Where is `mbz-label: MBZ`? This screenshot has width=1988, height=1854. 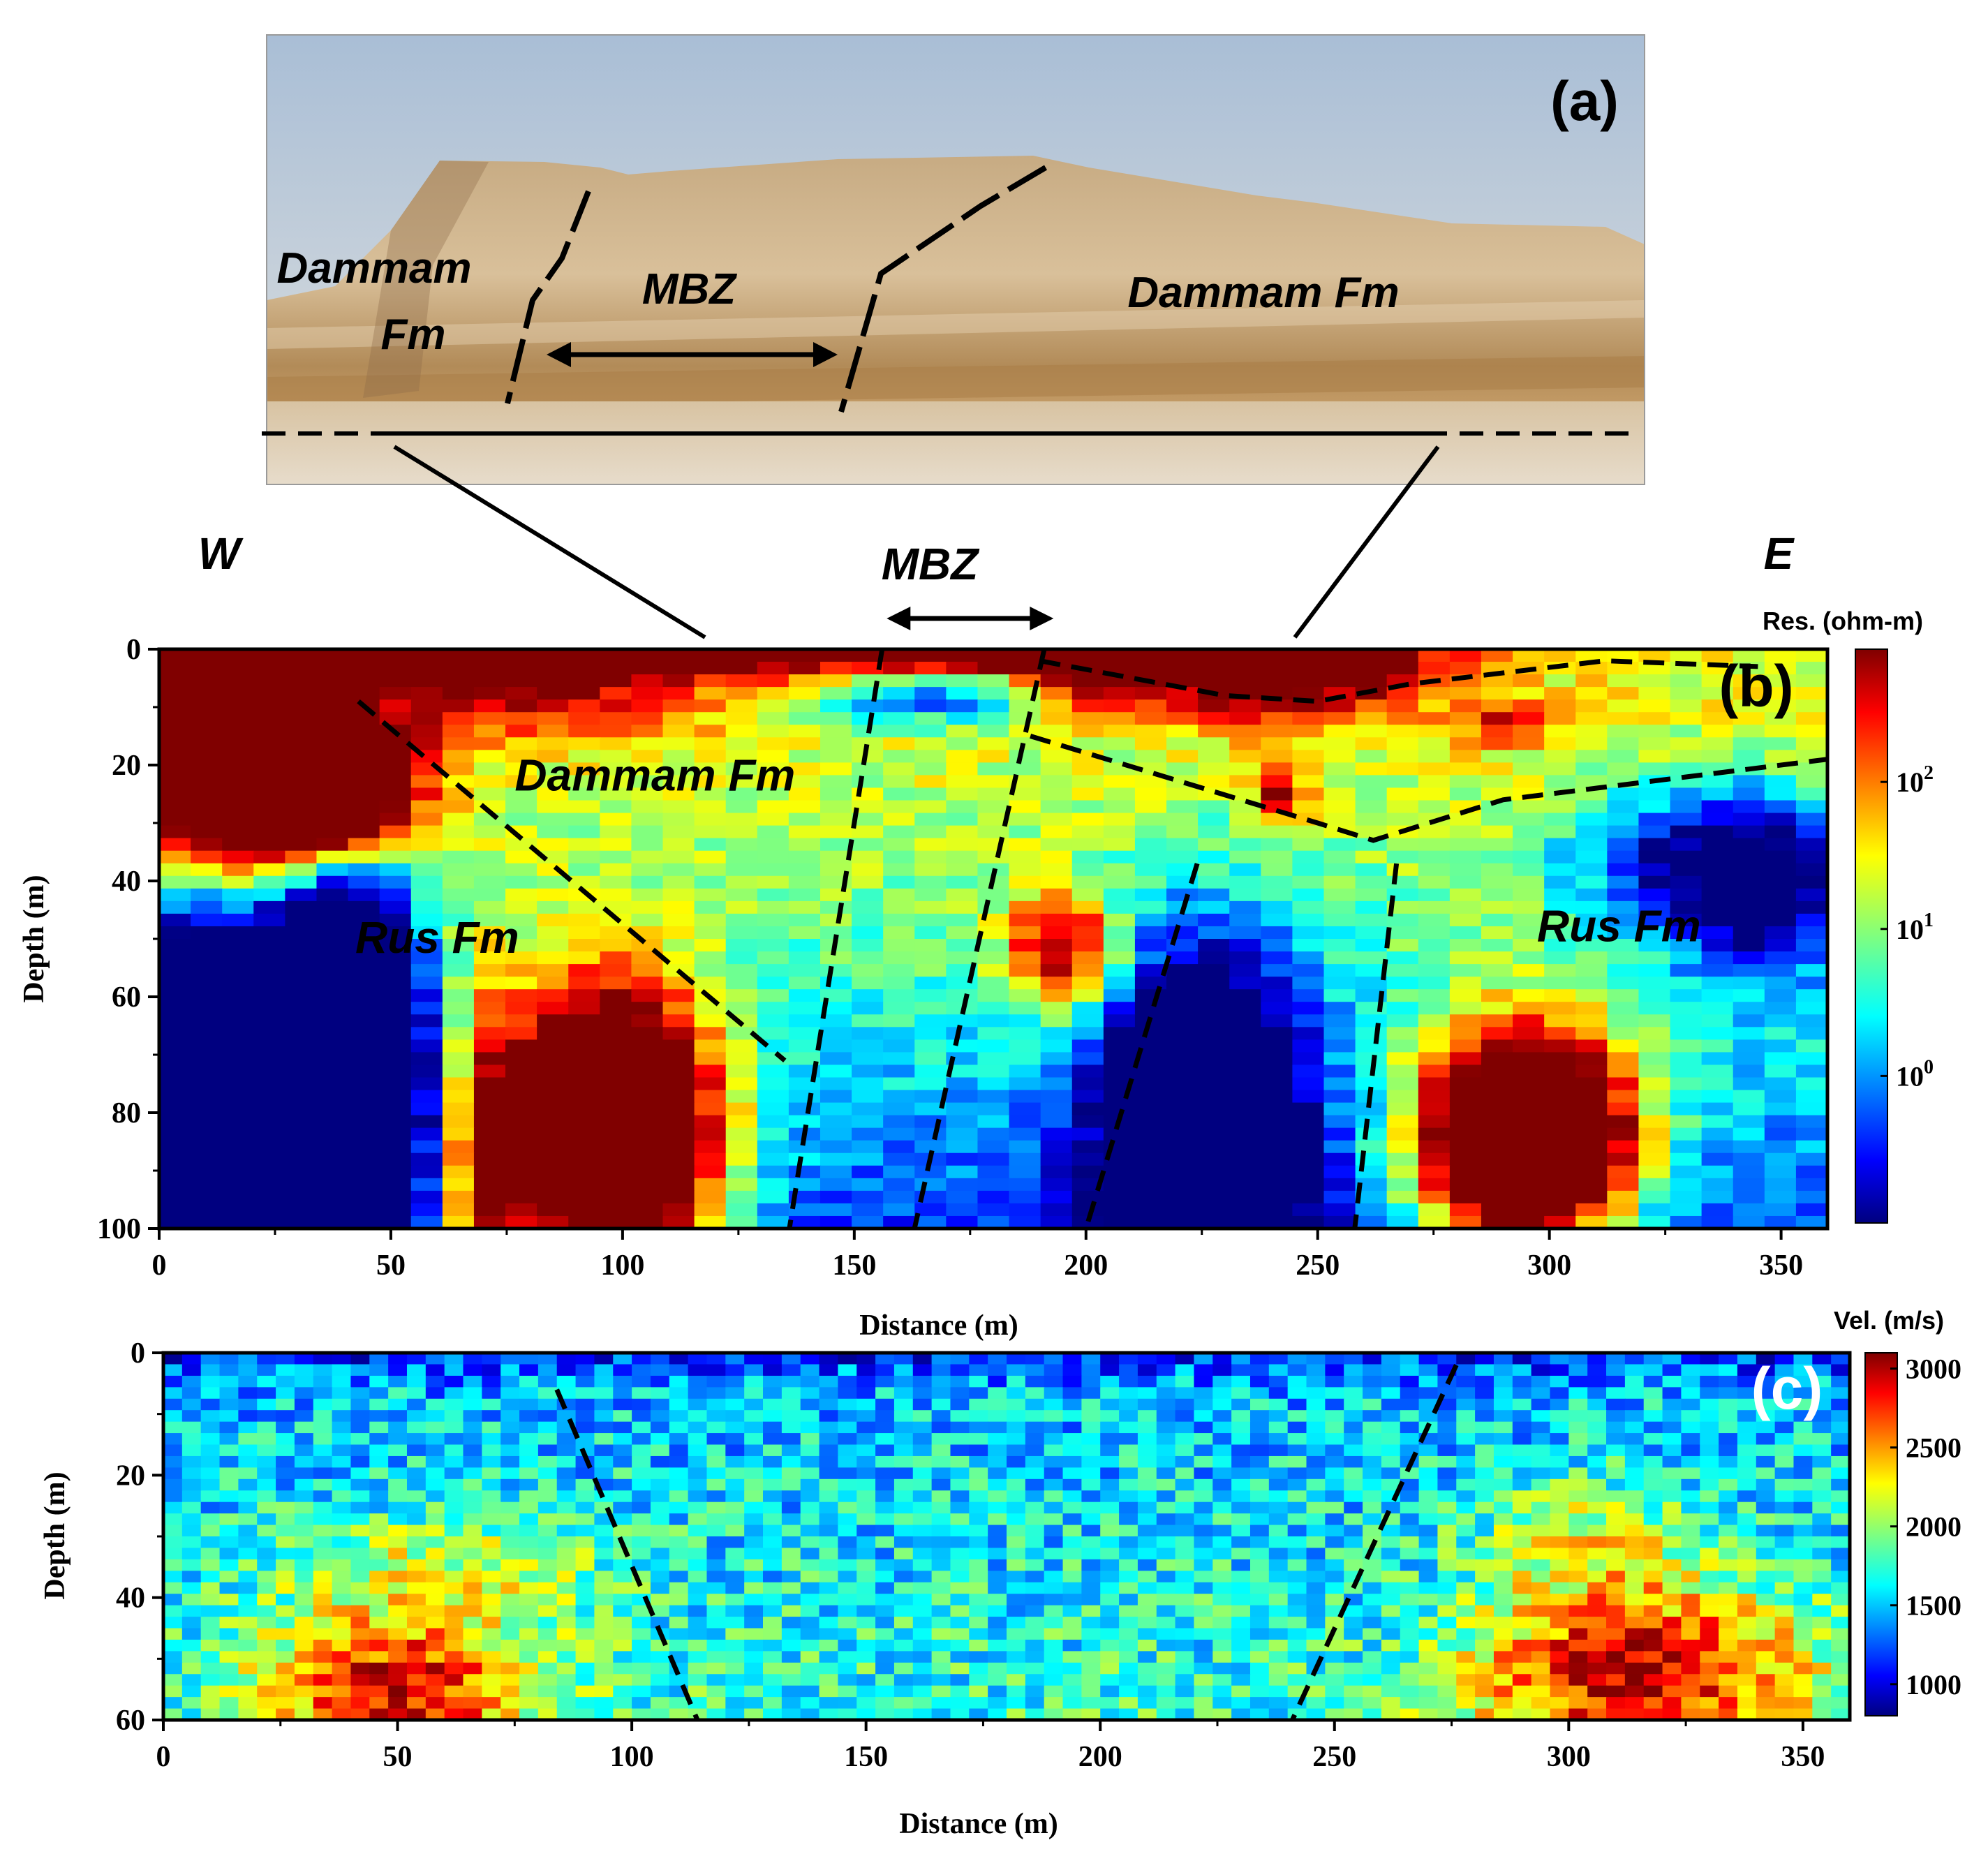
mbz-label: MBZ is located at coordinates (931, 564).